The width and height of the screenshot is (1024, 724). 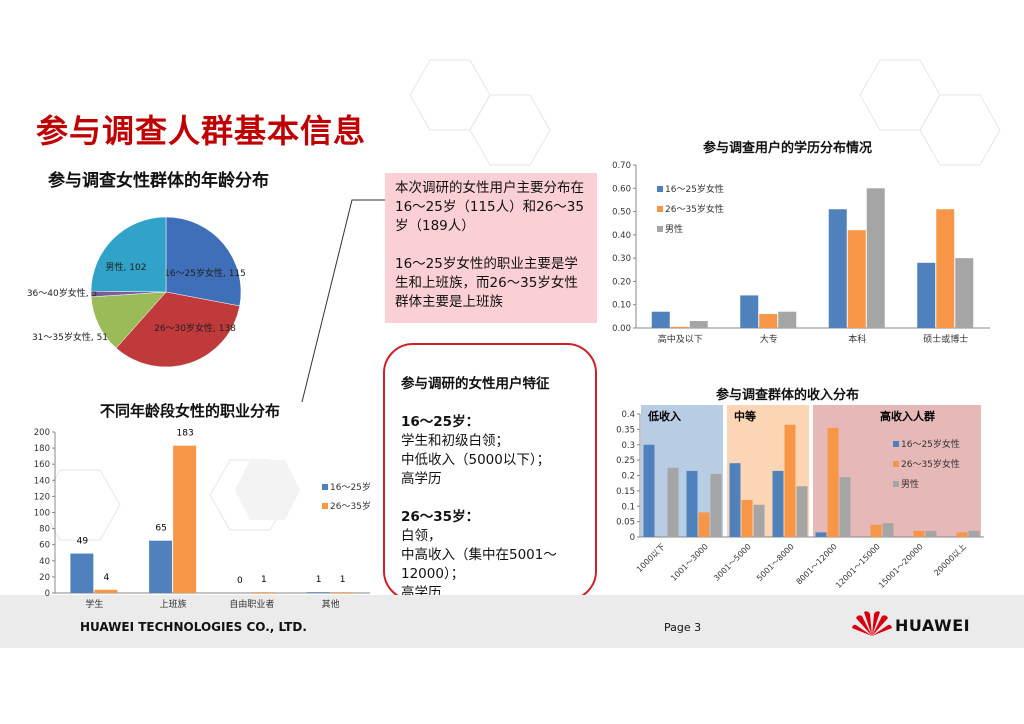 I want to click on x-tick-label: 上班族, so click(x=173, y=604).